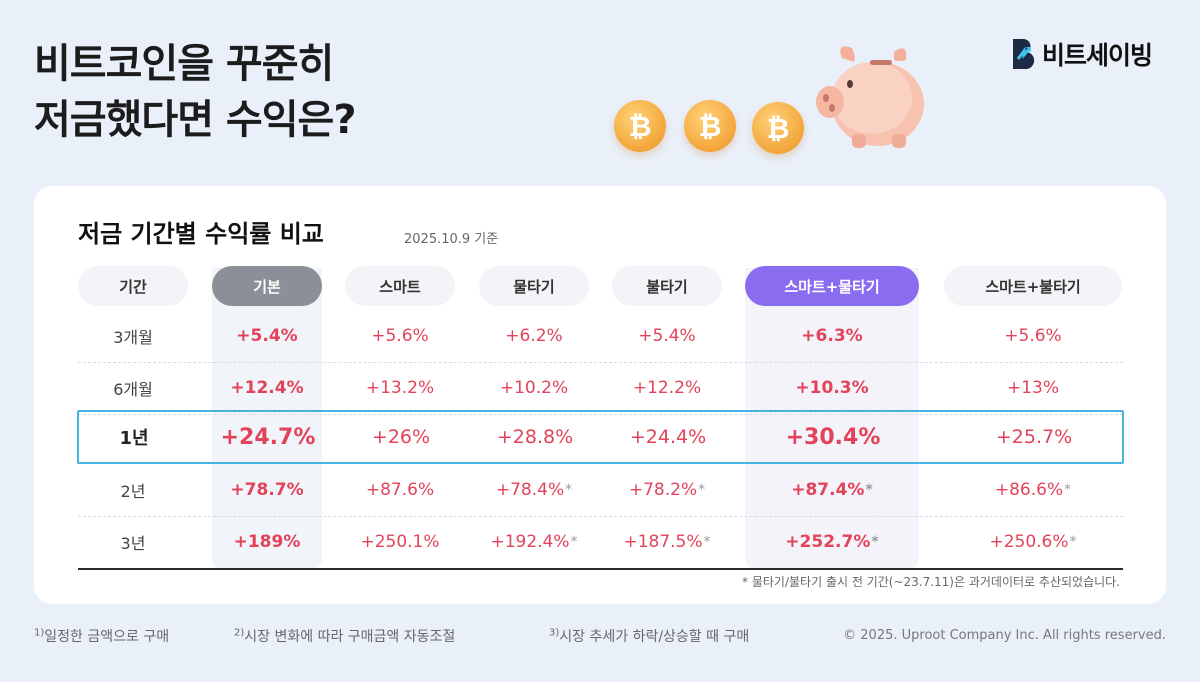 This screenshot has height=682, width=1200. What do you see at coordinates (530, 490) in the screenshot?
I see `return-value: +78.4%` at bounding box center [530, 490].